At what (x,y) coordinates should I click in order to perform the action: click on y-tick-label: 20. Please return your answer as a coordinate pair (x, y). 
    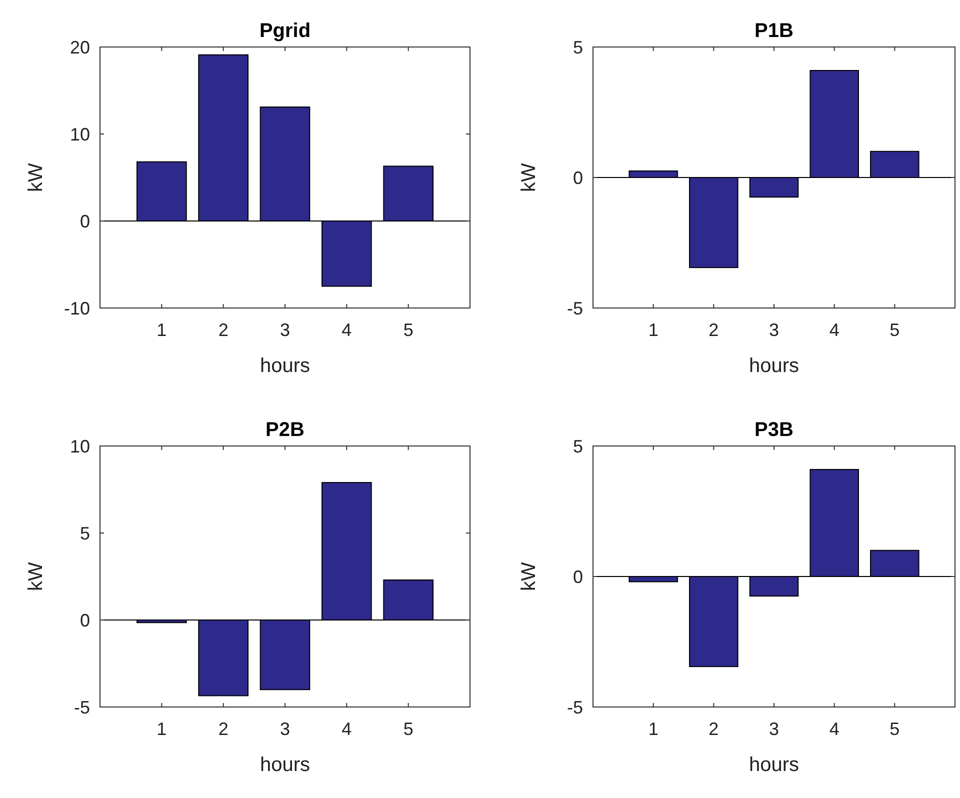
    Looking at the image, I should click on (80, 47).